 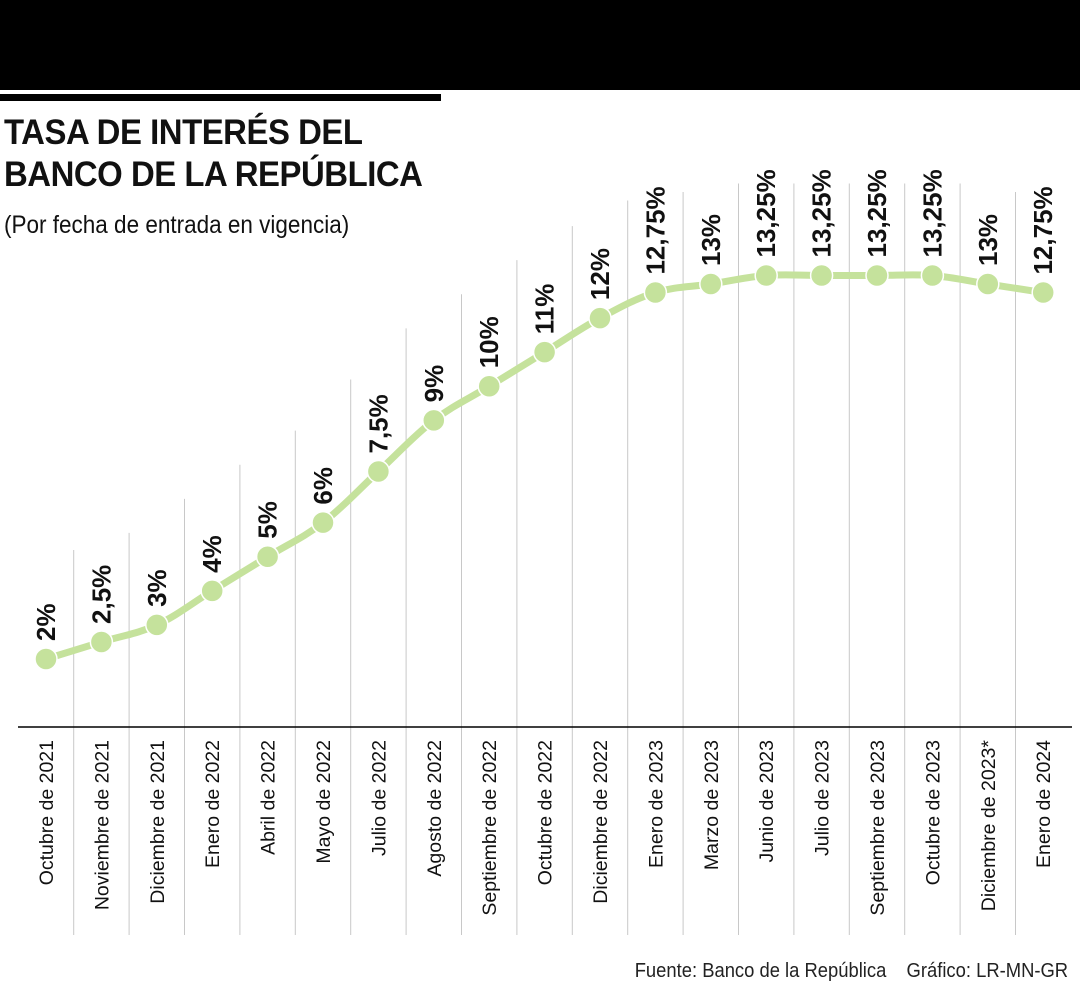 I want to click on data-label: 7,5%, so click(x=378, y=423).